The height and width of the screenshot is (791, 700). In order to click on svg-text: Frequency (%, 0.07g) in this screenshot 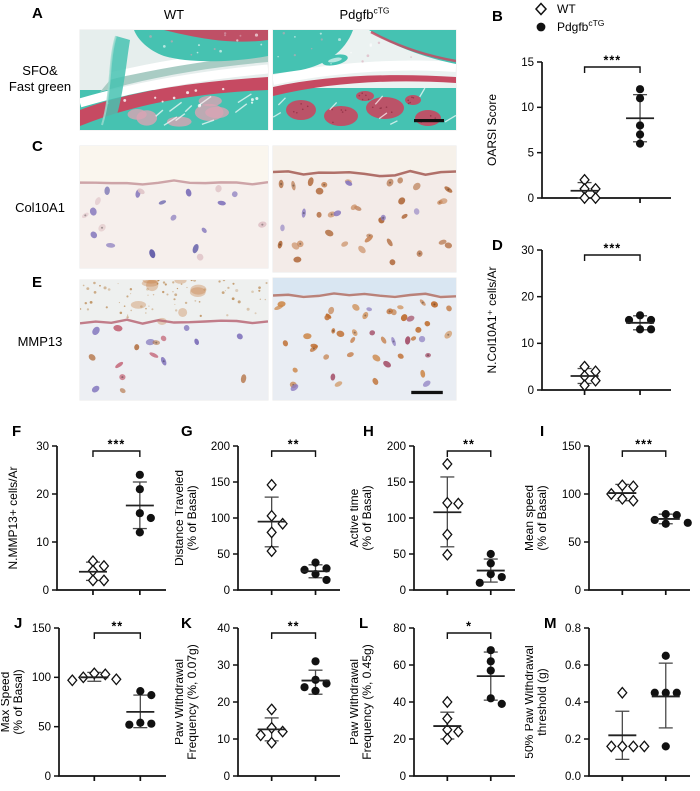, I will do `click(192, 701)`.